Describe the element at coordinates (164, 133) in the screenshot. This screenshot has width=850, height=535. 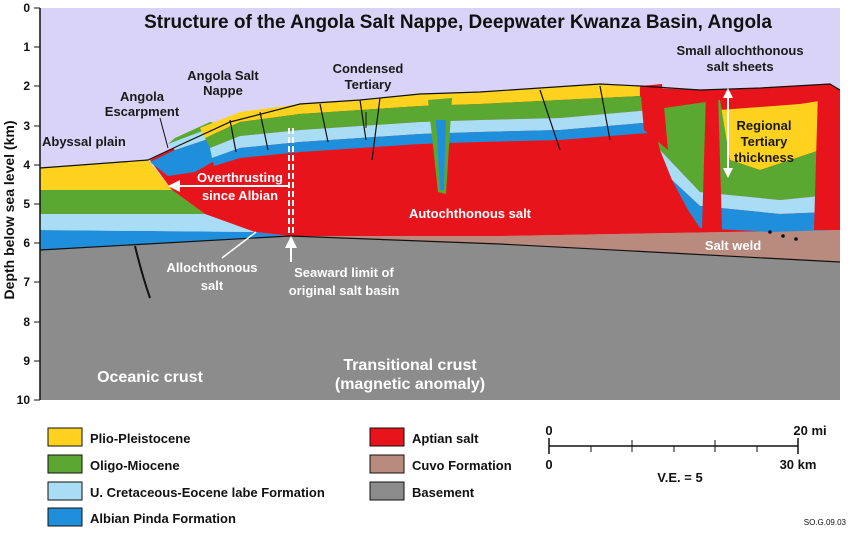
I see `escarpment-pointer` at that location.